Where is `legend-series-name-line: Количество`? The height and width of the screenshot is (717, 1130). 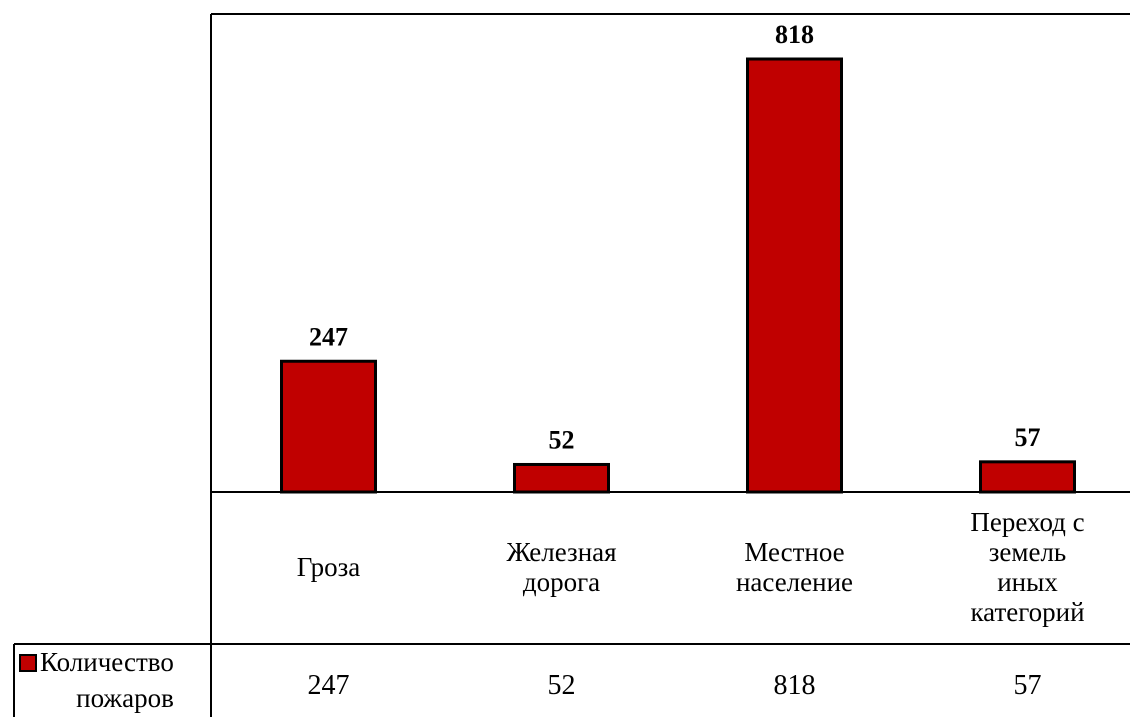 legend-series-name-line: Количество is located at coordinates (107, 662).